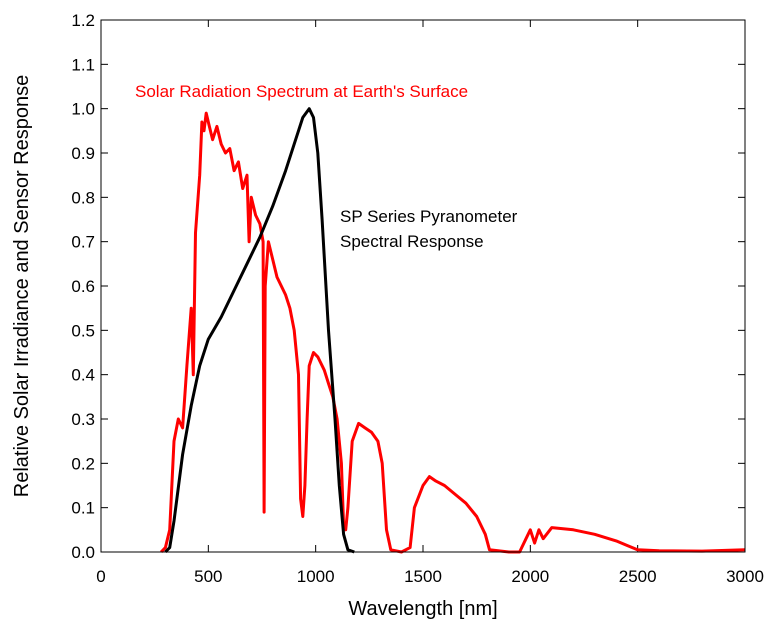 Image resolution: width=770 pixels, height=631 pixels. What do you see at coordinates (83, 64) in the screenshot?
I see `y-tick-label: 1.1` at bounding box center [83, 64].